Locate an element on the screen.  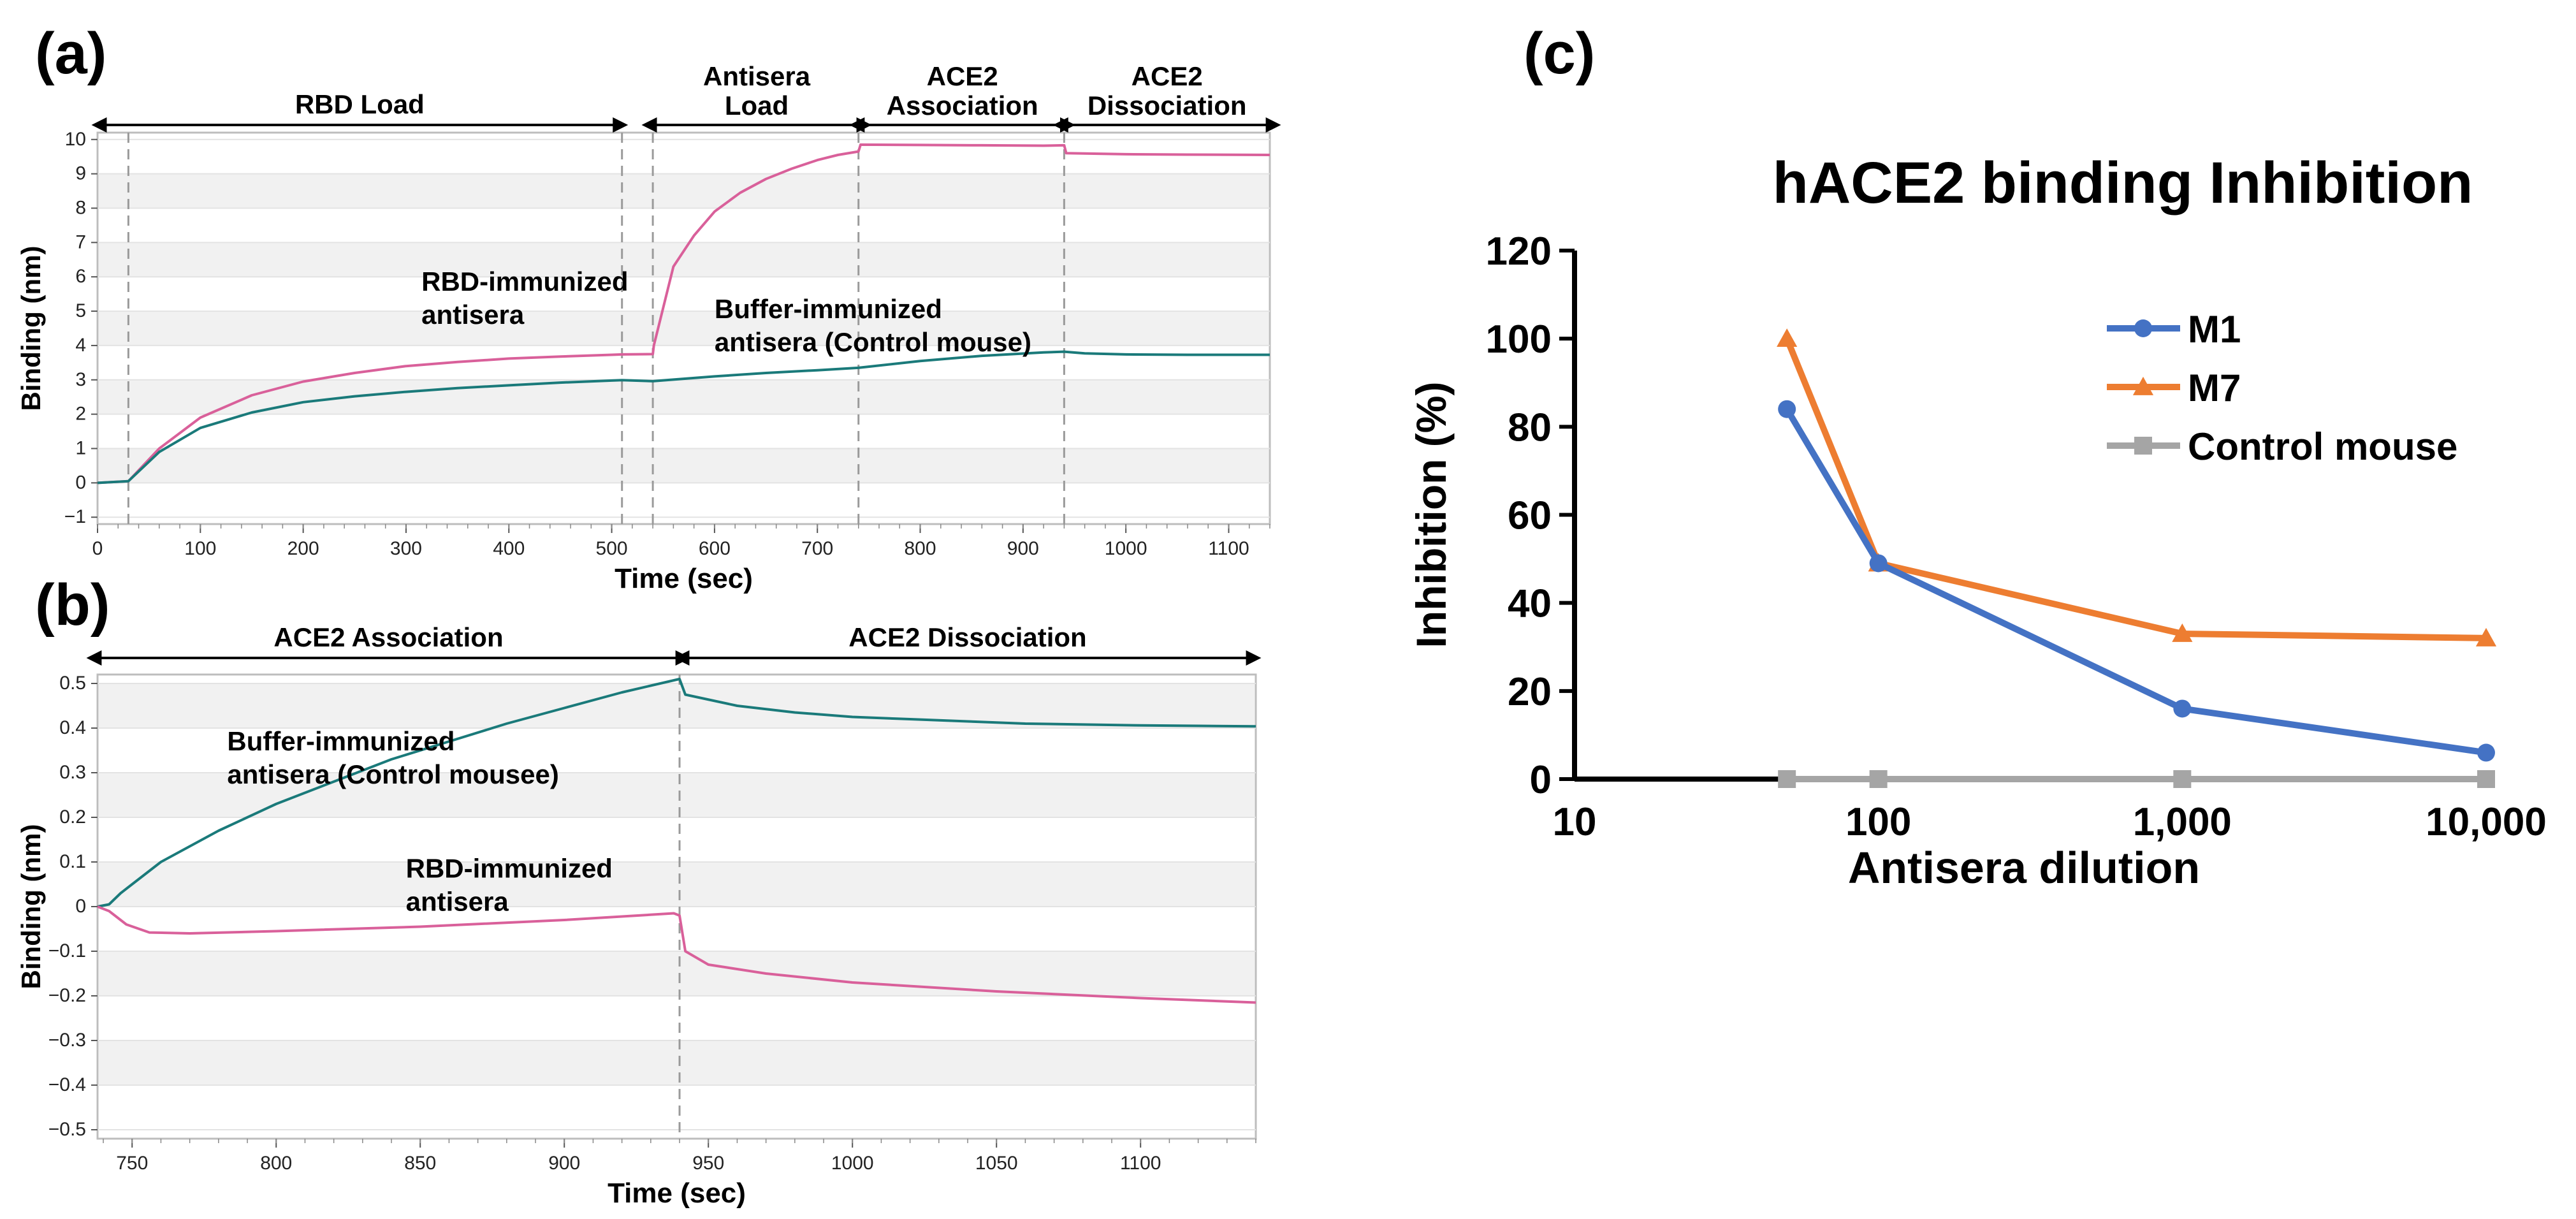
legend-label: M1 is located at coordinates (2214, 329).